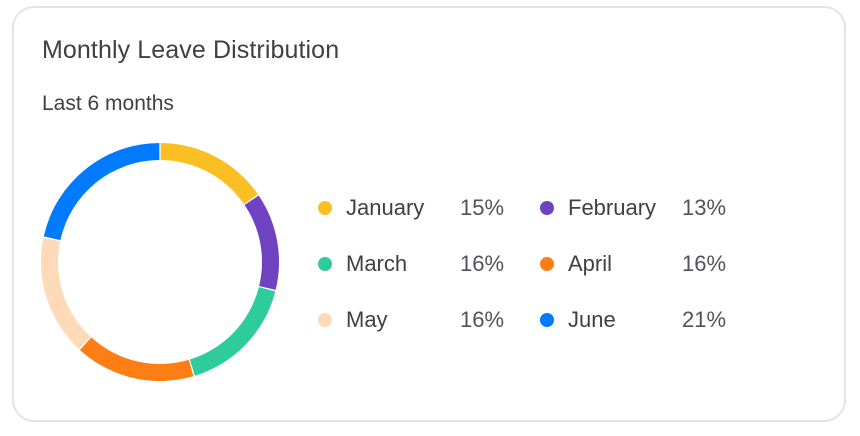 The image size is (860, 436). What do you see at coordinates (640, 264) in the screenshot?
I see `legend-item-april: April 16%` at bounding box center [640, 264].